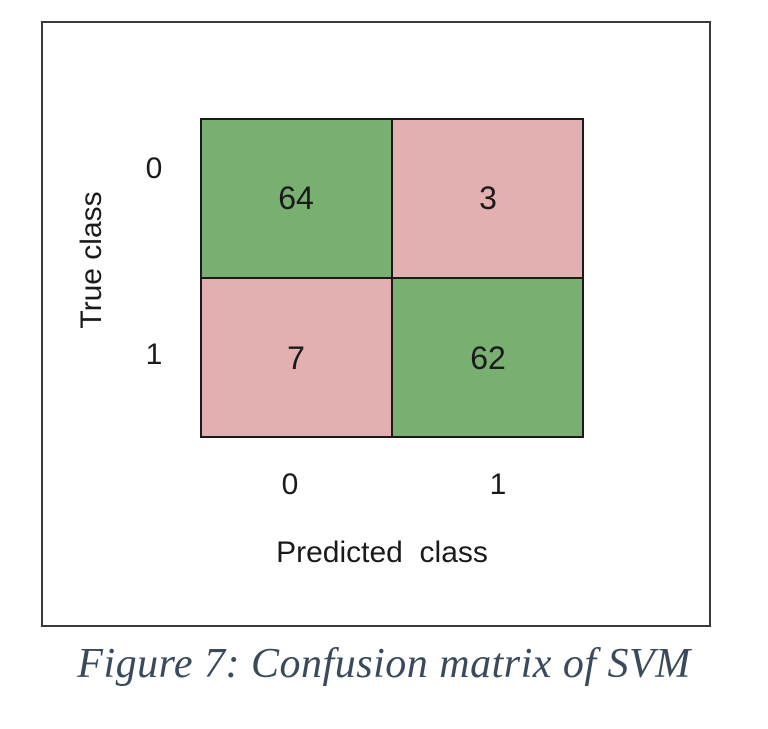 The width and height of the screenshot is (768, 729). Describe the element at coordinates (290, 484) in the screenshot. I see `x-tick-0: 0` at that location.